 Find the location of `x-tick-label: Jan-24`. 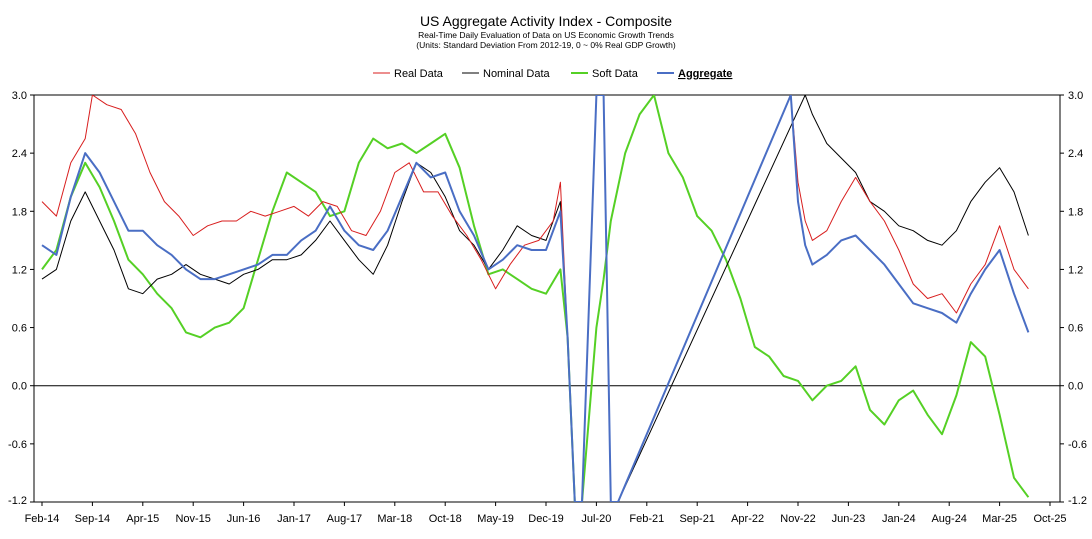

x-tick-label: Jan-24 is located at coordinates (899, 519).